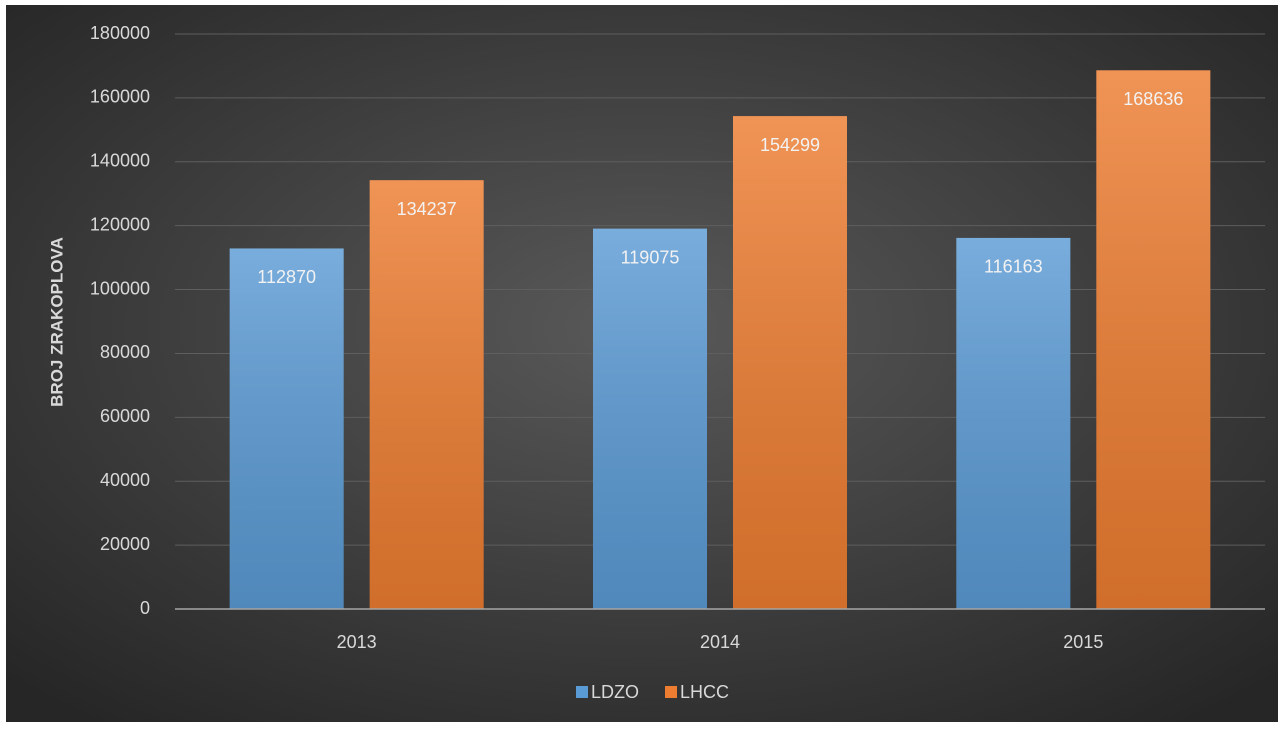 This screenshot has width=1284, height=729. Describe the element at coordinates (56, 322) in the screenshot. I see `y-axis-label: BROJ ZRAKOPLOVA` at that location.